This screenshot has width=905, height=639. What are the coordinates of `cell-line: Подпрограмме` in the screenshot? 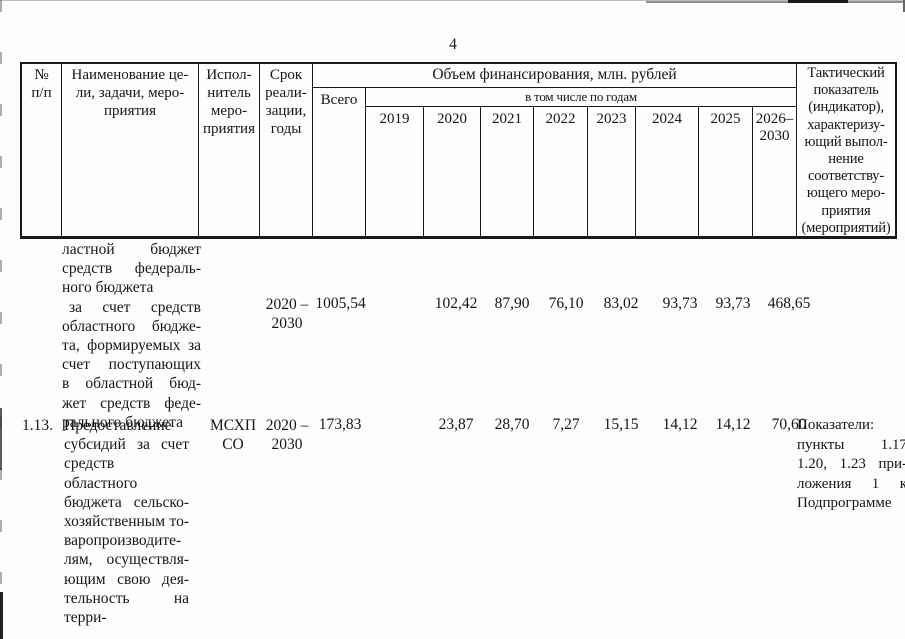 It's located at (844, 503).